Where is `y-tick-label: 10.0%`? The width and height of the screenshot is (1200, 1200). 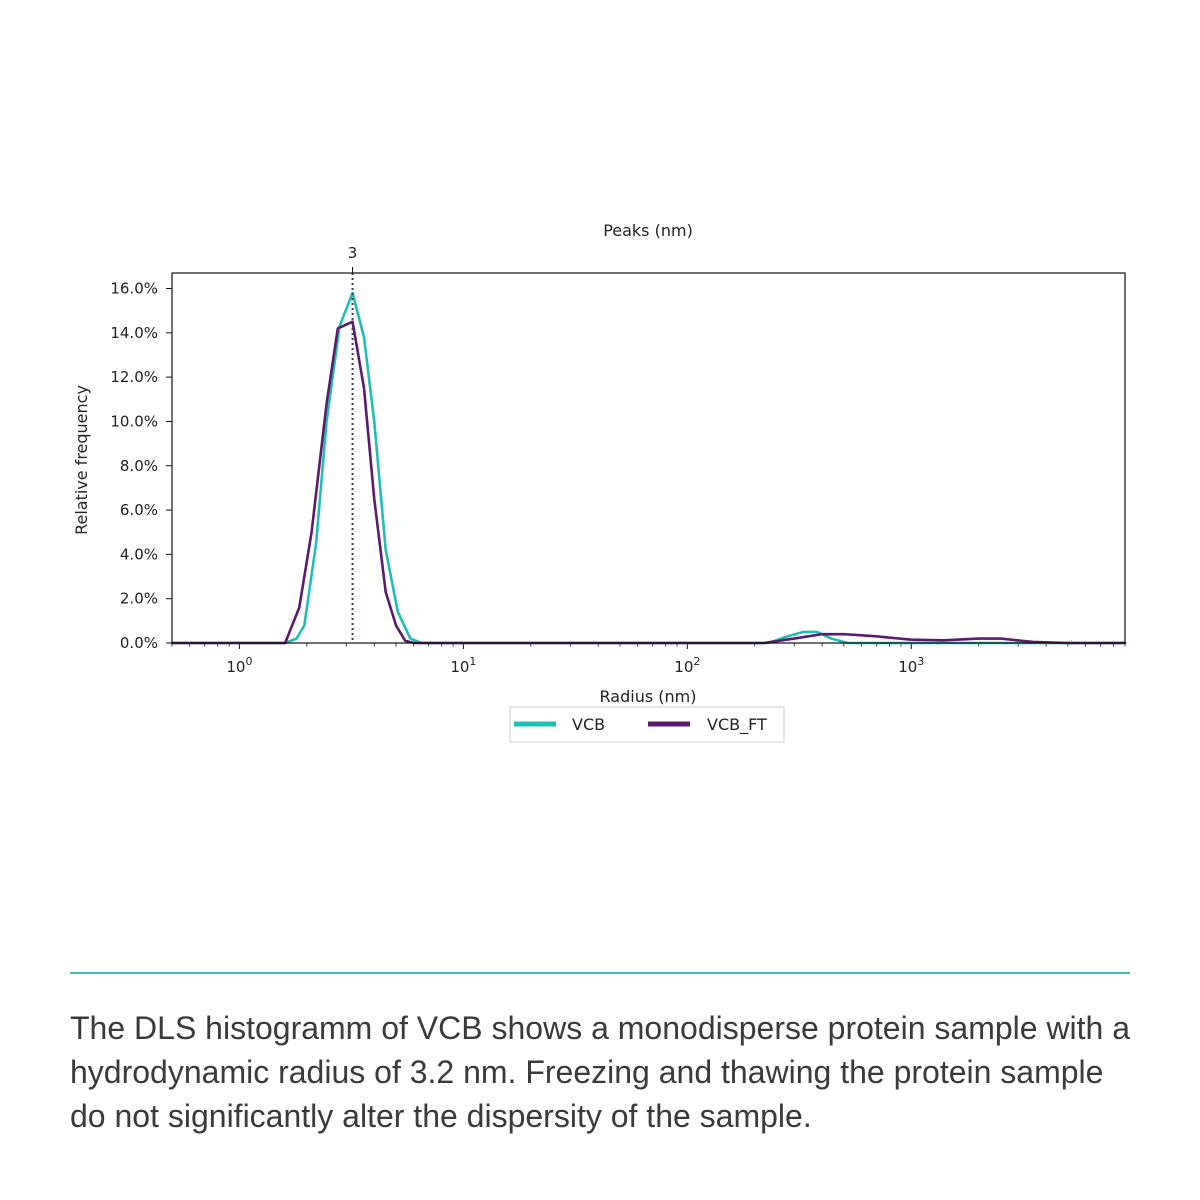 y-tick-label: 10.0% is located at coordinates (134, 421).